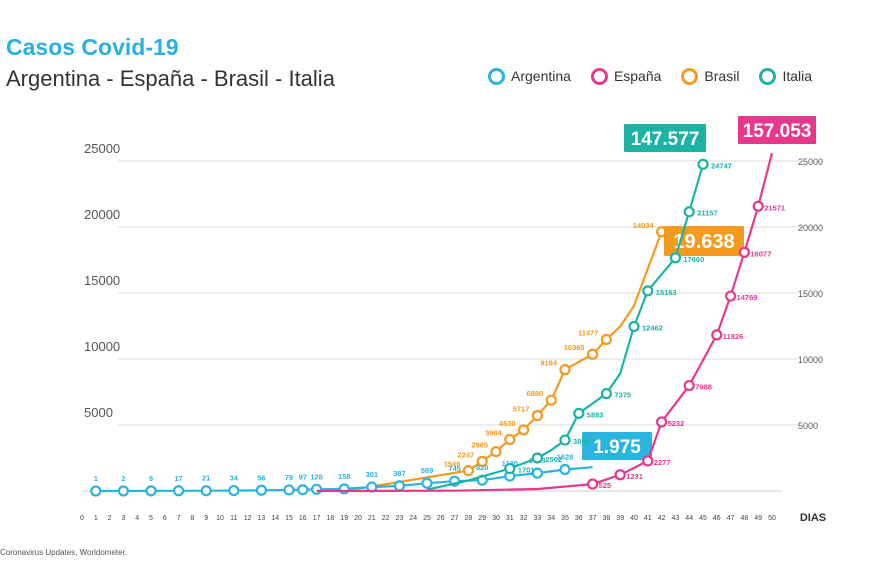  Describe the element at coordinates (413, 518) in the screenshot. I see `x-tick-label: 24` at that location.